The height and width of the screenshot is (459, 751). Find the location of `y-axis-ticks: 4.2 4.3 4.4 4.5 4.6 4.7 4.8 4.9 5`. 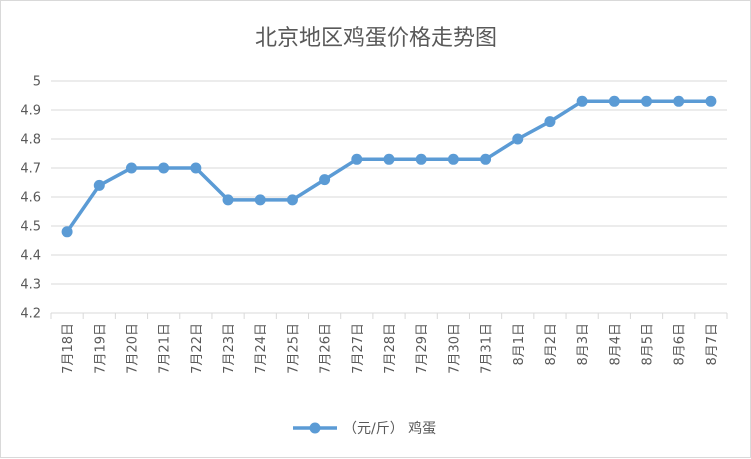

y-axis-ticks: 4.2 4.3 4.4 4.5 4.6 4.7 4.8 4.9 5 is located at coordinates (30, 198).